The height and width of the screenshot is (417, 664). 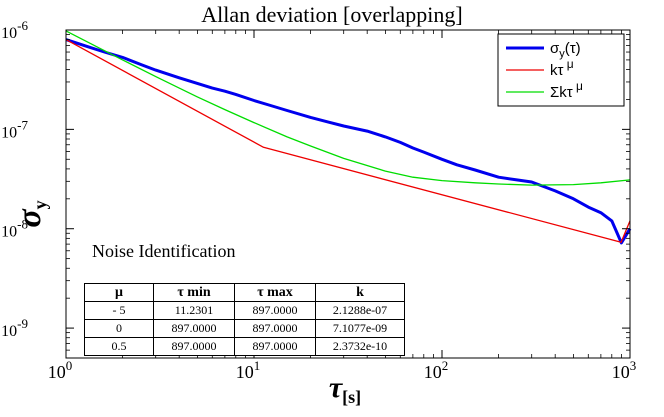 I want to click on x-tick-label: 10¹, so click(x=248, y=370).